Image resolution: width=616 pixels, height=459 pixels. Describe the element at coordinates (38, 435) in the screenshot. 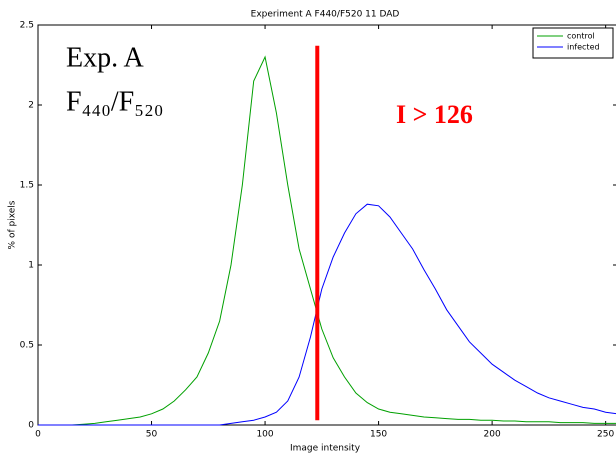

I see `x-tick-label: 0` at that location.